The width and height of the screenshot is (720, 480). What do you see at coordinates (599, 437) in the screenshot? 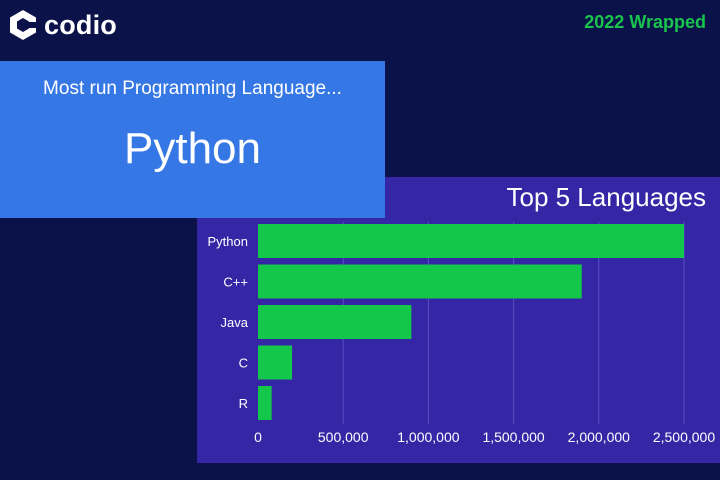
I see `x-tick-label: 2,000,000` at bounding box center [599, 437].